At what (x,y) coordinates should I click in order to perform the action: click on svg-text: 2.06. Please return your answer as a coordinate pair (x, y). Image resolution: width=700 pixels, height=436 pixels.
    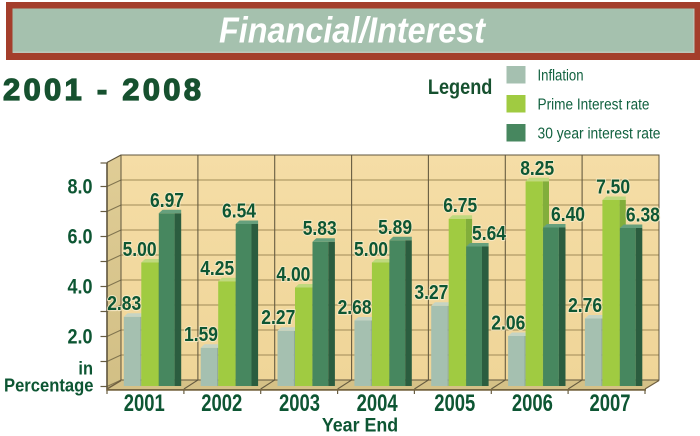
    Looking at the image, I should click on (508, 324).